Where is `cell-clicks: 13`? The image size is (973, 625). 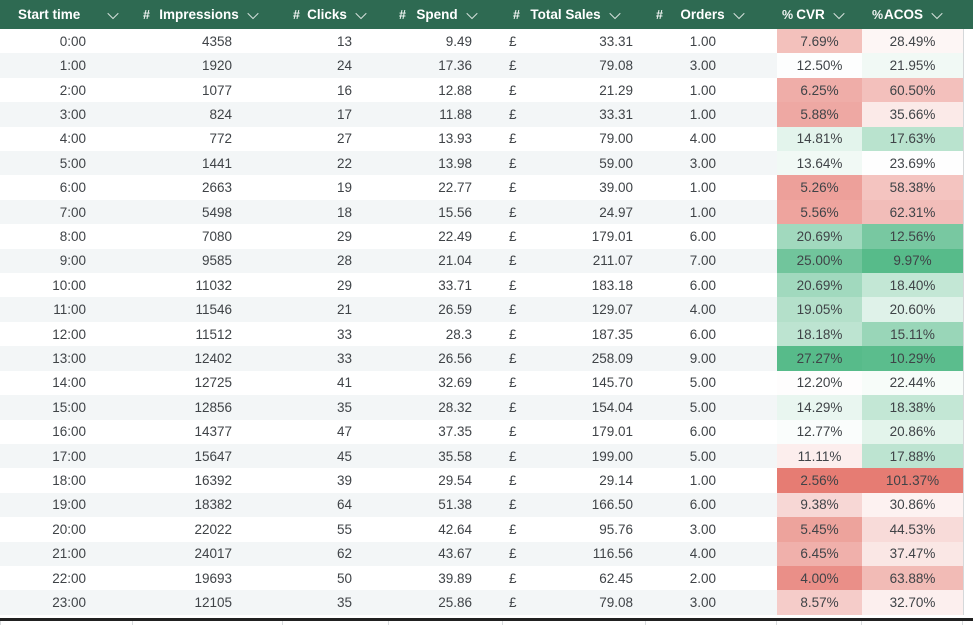
cell-clicks: 13 is located at coordinates (336, 41).